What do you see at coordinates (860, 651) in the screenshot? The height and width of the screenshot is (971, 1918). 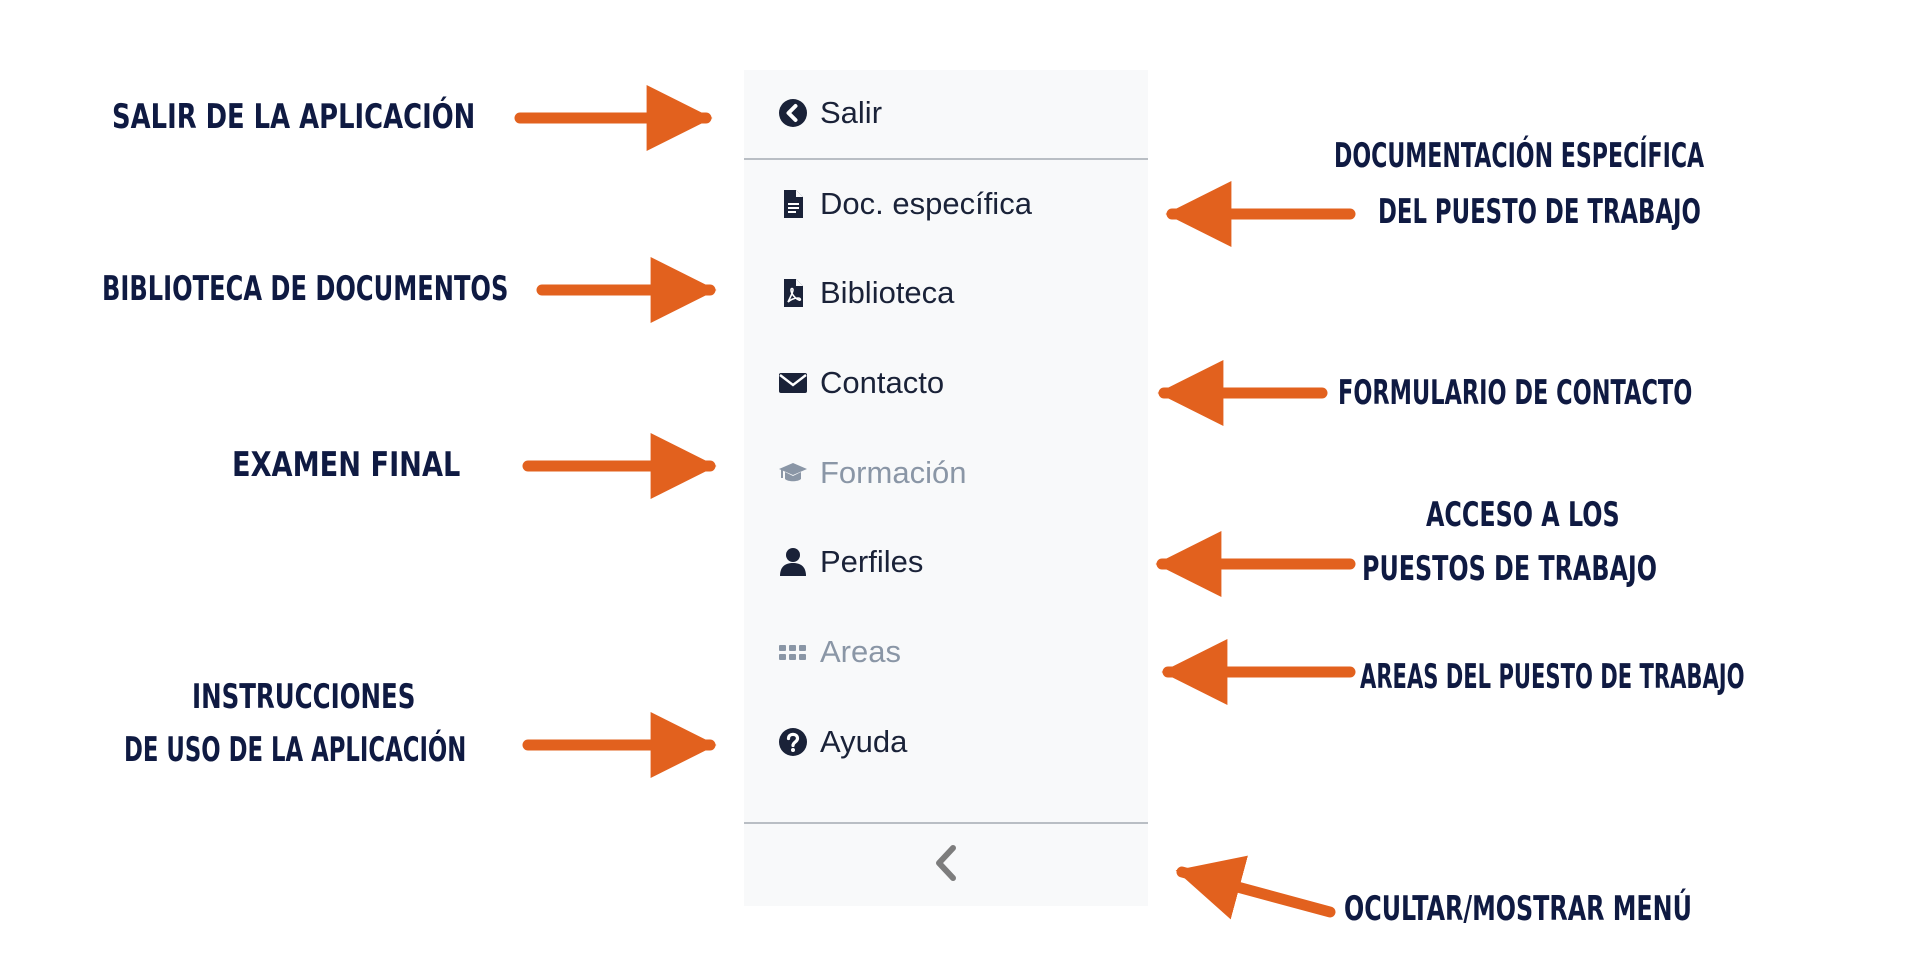 I see `menu-item-label: Areas` at bounding box center [860, 651].